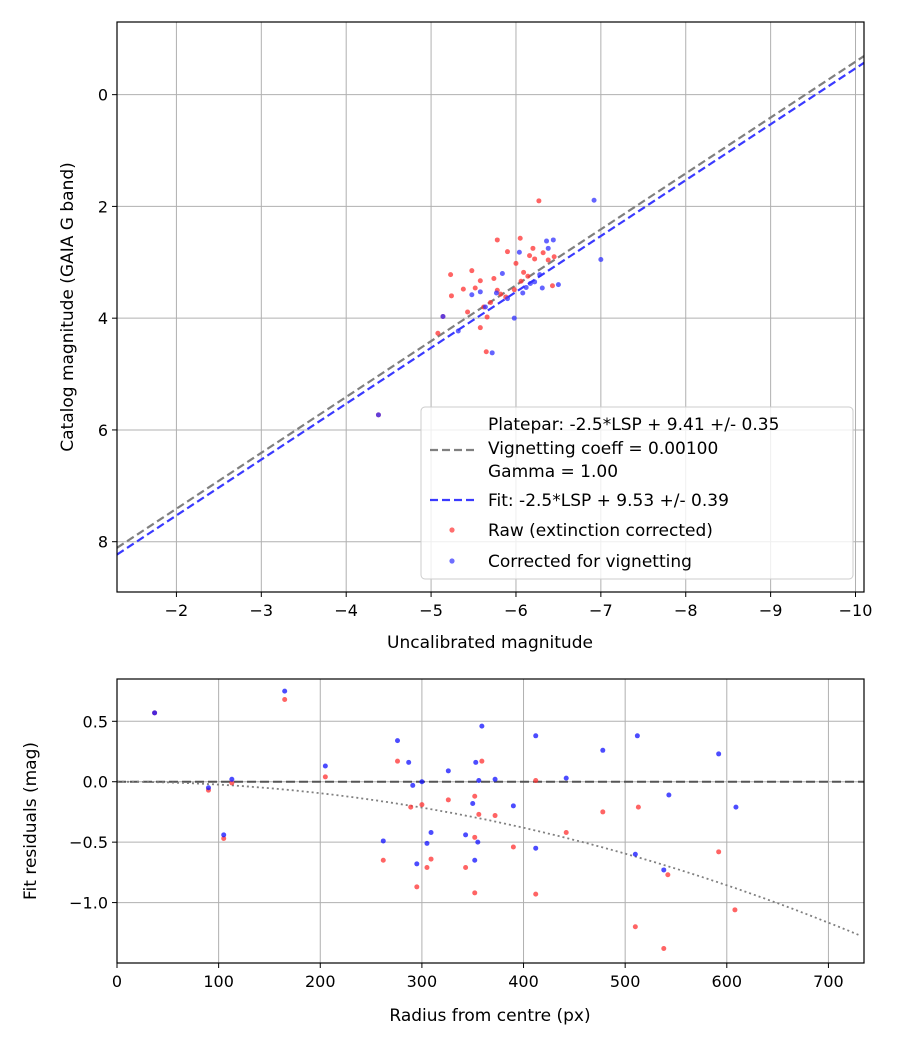 This screenshot has width=900, height=1050. What do you see at coordinates (828, 981) in the screenshot?
I see `bottom-xtick-label: 700` at bounding box center [828, 981].